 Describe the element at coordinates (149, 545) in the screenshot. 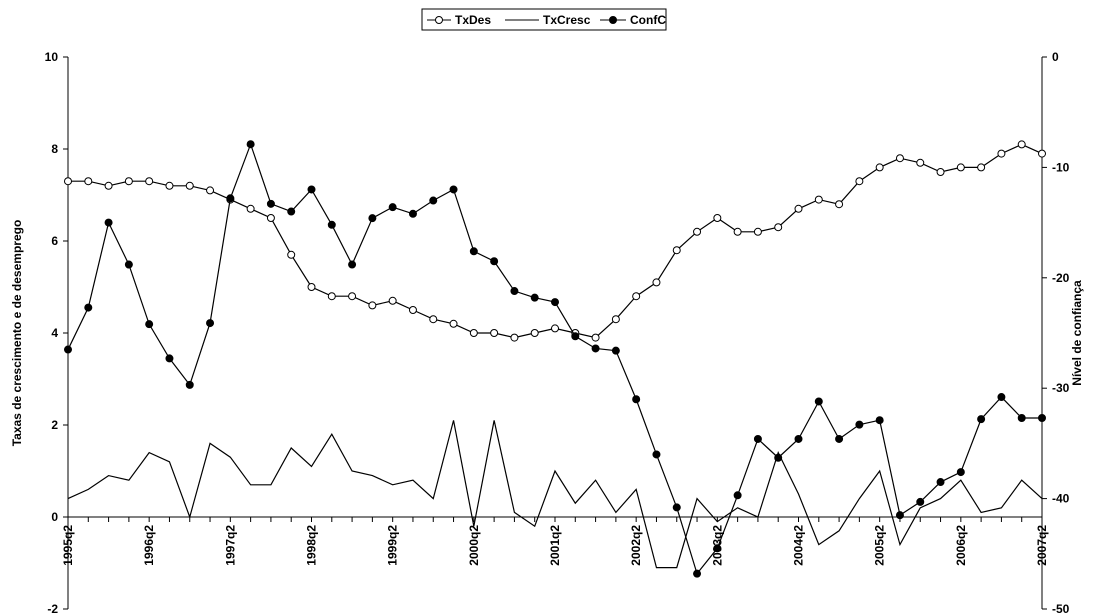

I see `x-tick-label: 1996q2` at that location.